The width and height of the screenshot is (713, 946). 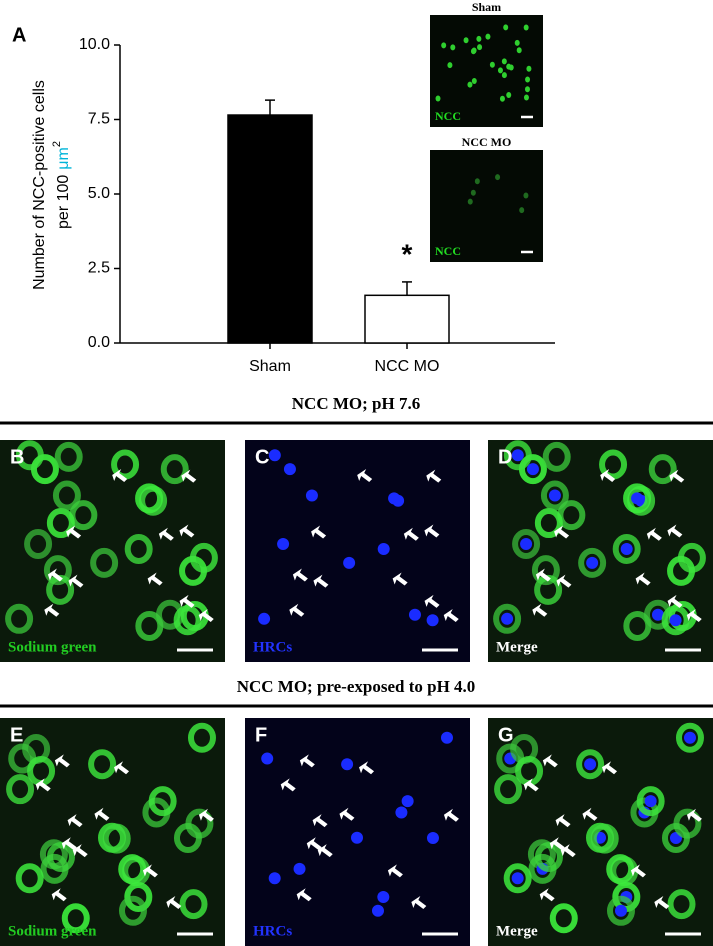 I want to click on panel-letter: D, so click(x=505, y=457).